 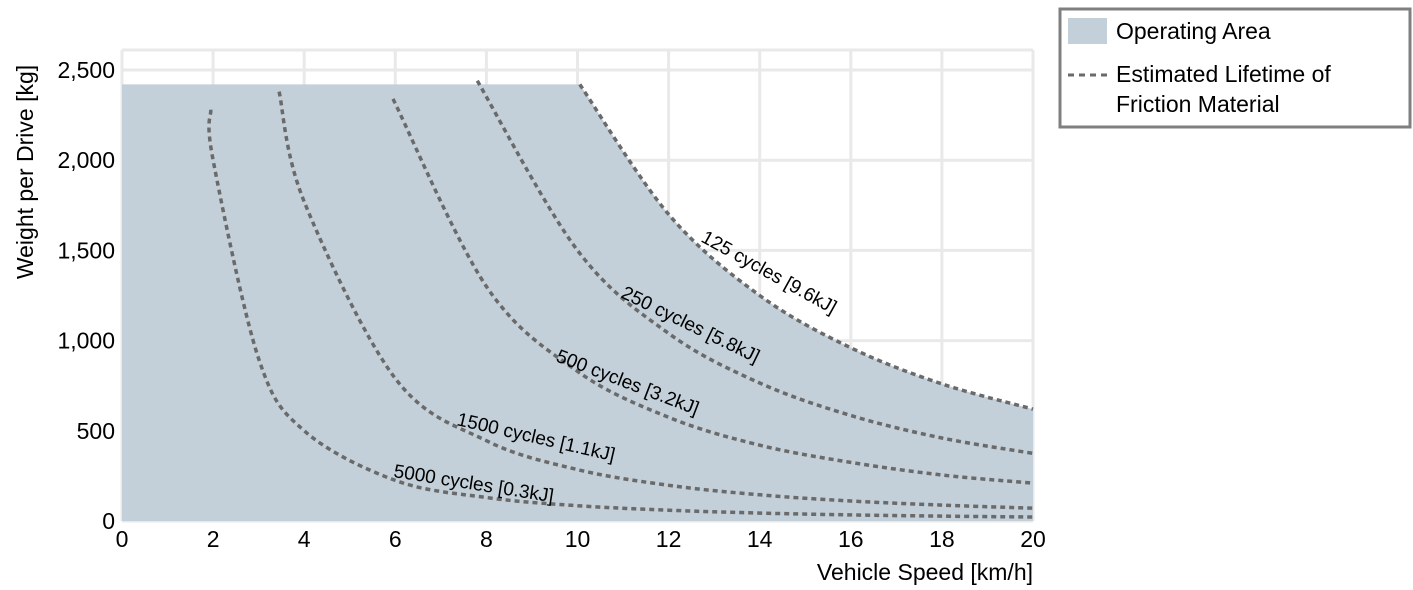 I want to click on x-tick-label: 14, so click(x=760, y=539).